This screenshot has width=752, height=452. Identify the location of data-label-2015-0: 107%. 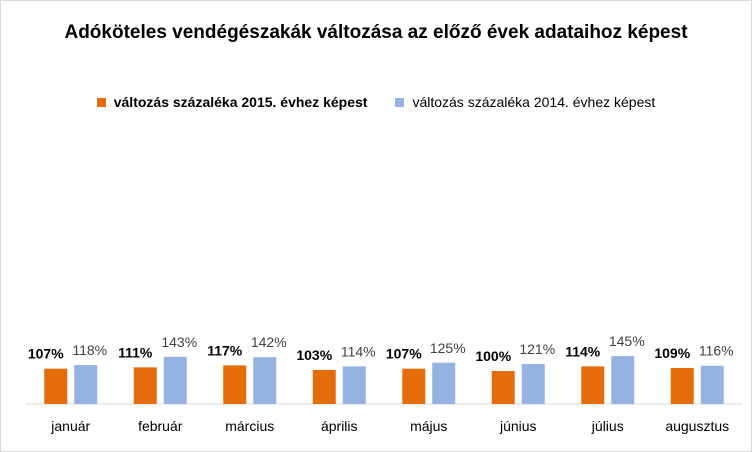
(46, 354).